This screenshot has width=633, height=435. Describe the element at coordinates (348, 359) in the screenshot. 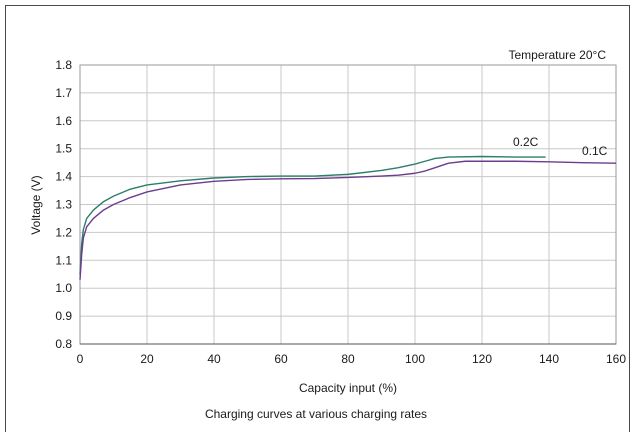

I see `x-tick-label: 80` at that location.